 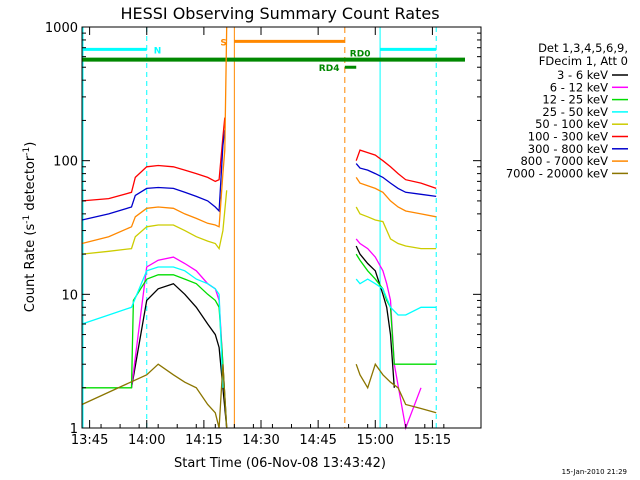 What do you see at coordinates (69, 295) in the screenshot?
I see `y-tick-label-2: 10` at bounding box center [69, 295].